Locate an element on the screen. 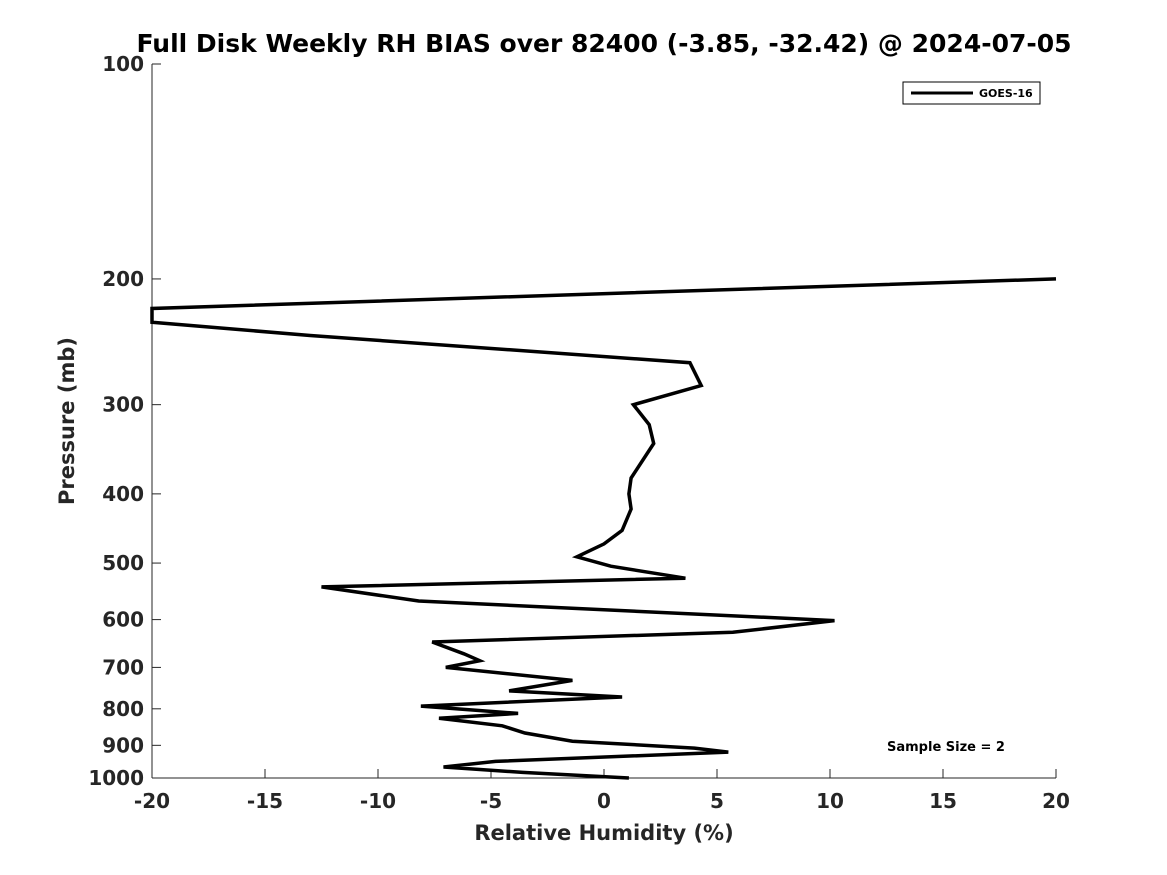 Image resolution: width=1167 pixels, height=875 pixels. x-tick-label: 5 is located at coordinates (717, 801).